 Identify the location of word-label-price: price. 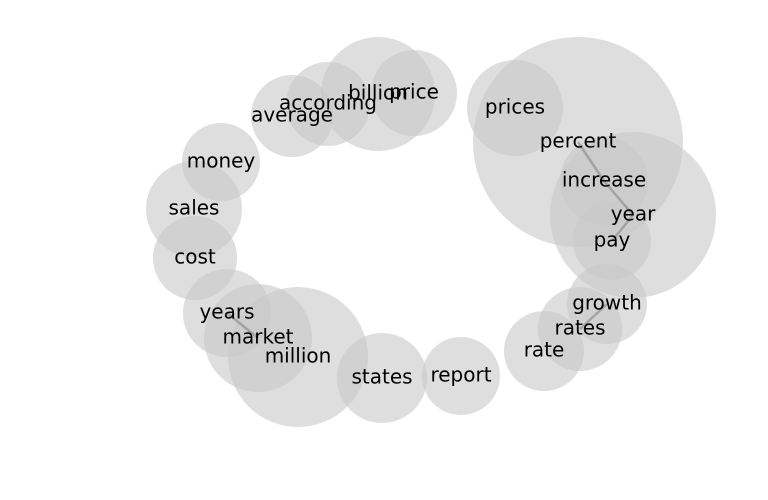
(414, 92).